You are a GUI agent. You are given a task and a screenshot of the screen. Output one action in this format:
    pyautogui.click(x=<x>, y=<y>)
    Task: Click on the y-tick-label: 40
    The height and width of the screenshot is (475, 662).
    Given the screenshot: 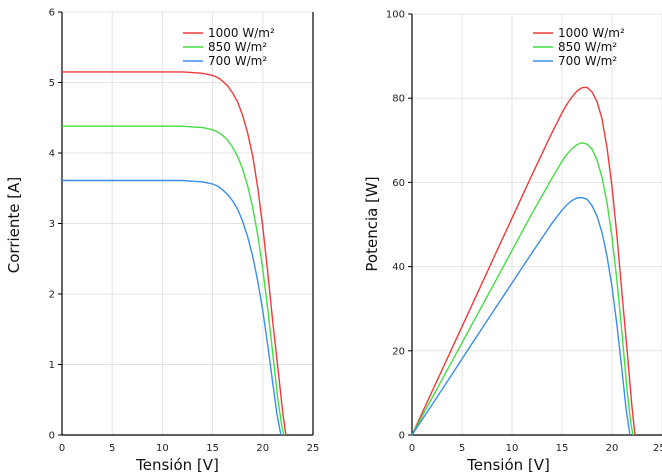 What is the action you would take?
    pyautogui.click(x=398, y=267)
    